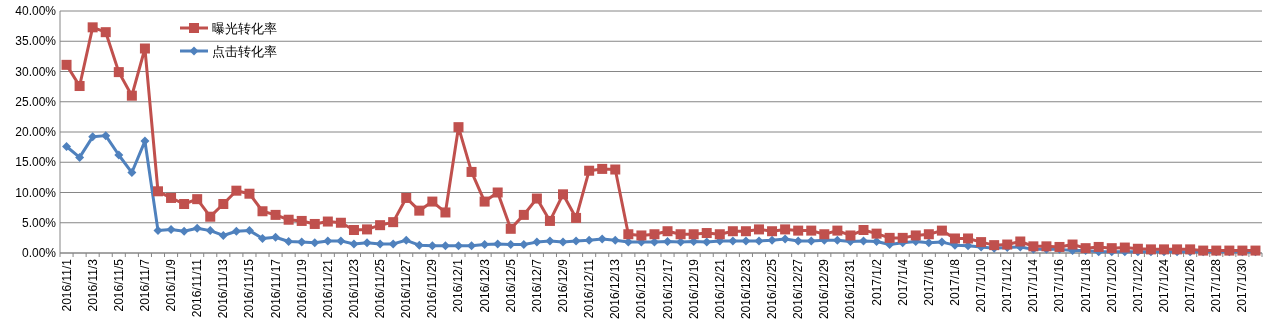  Describe the element at coordinates (1033, 285) in the screenshot. I see `x-tick-label: 2017/1/14` at that location.